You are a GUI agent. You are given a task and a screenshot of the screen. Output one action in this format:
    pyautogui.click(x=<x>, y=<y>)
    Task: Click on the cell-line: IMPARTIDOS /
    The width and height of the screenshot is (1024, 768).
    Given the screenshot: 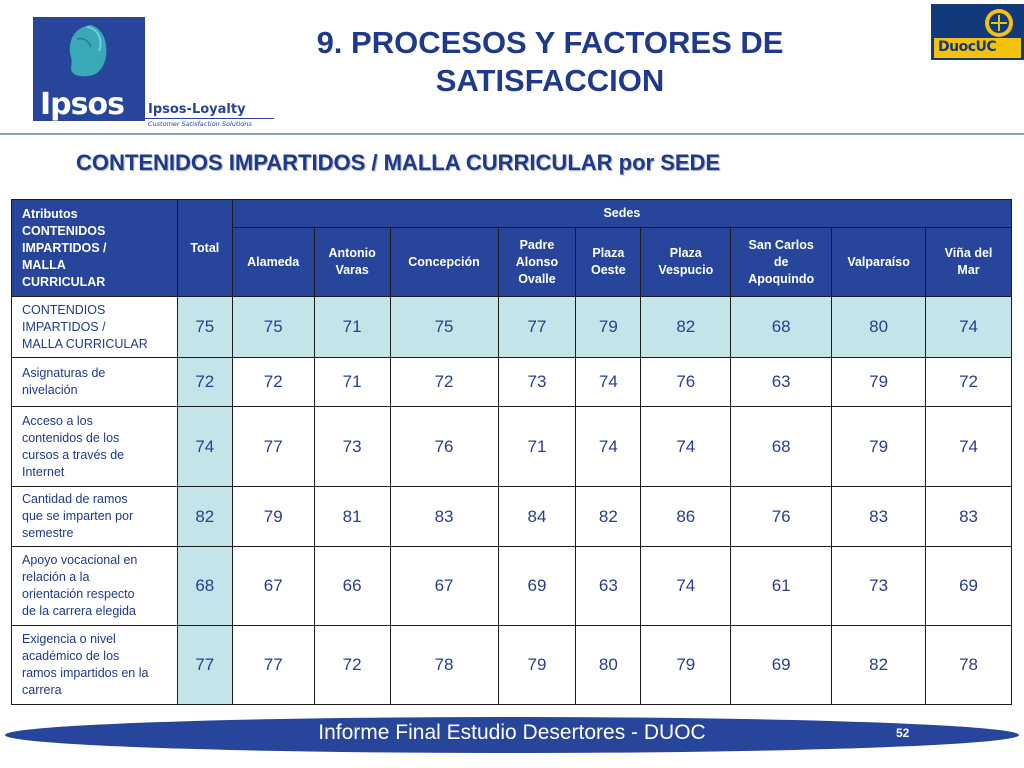 What is the action you would take?
    pyautogui.click(x=64, y=247)
    